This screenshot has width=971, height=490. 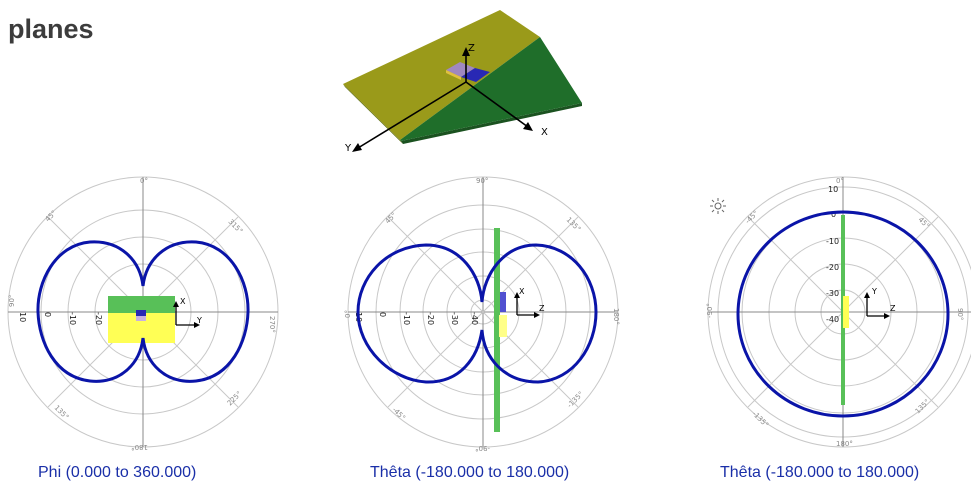 I want to click on board-green-region, so click(x=491, y=89).